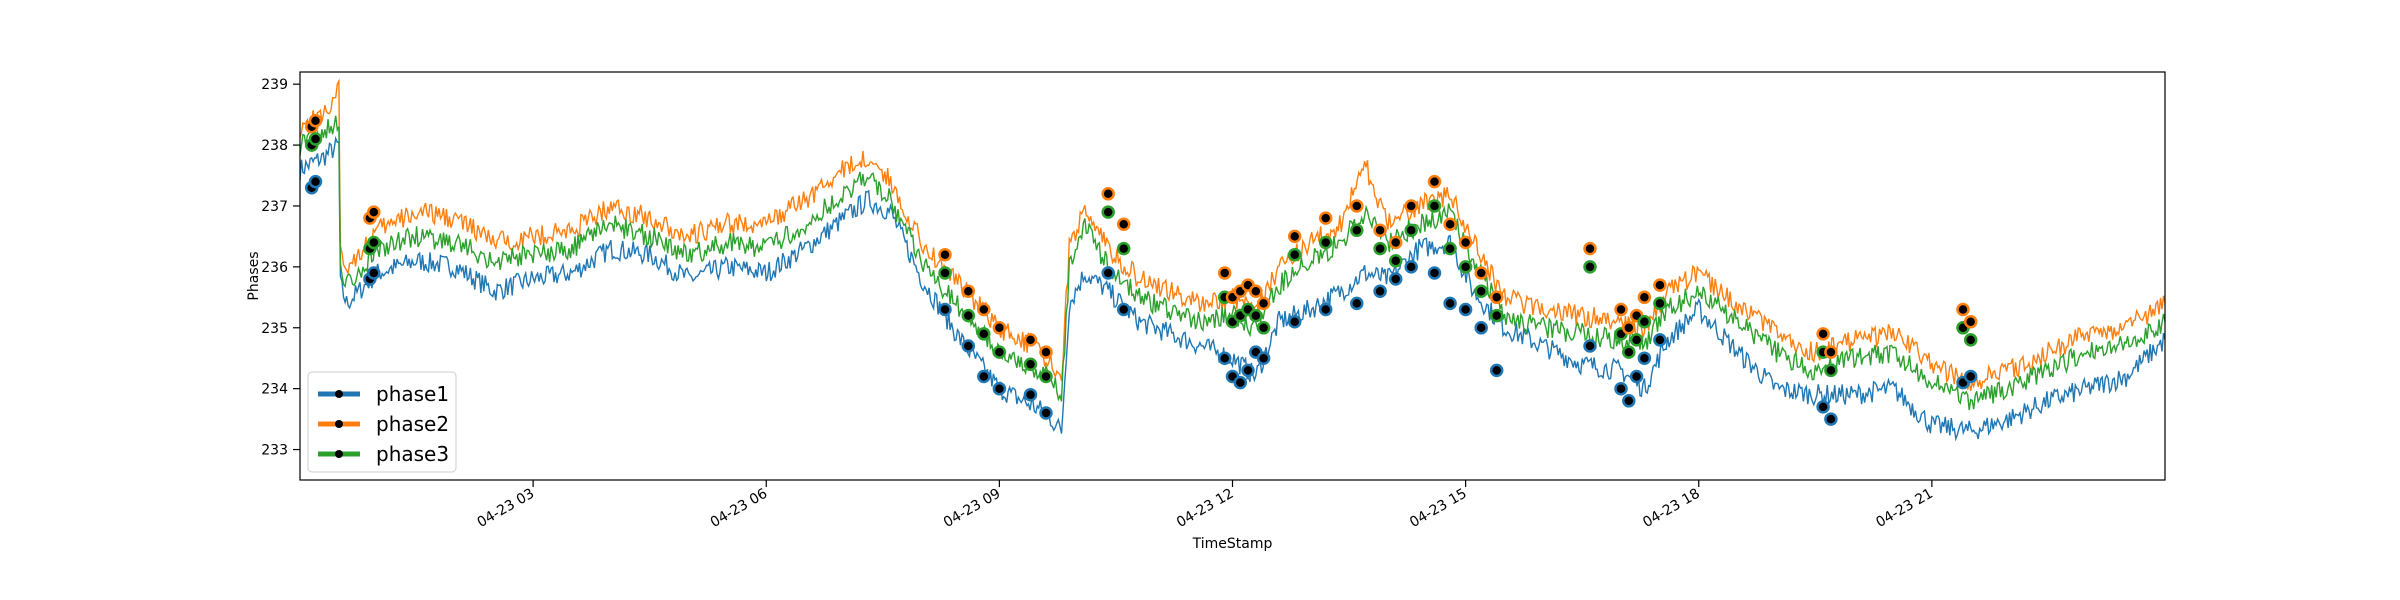 Image resolution: width=2400 pixels, height=600 pixels. I want to click on legend-marker-phase1, so click(339, 394).